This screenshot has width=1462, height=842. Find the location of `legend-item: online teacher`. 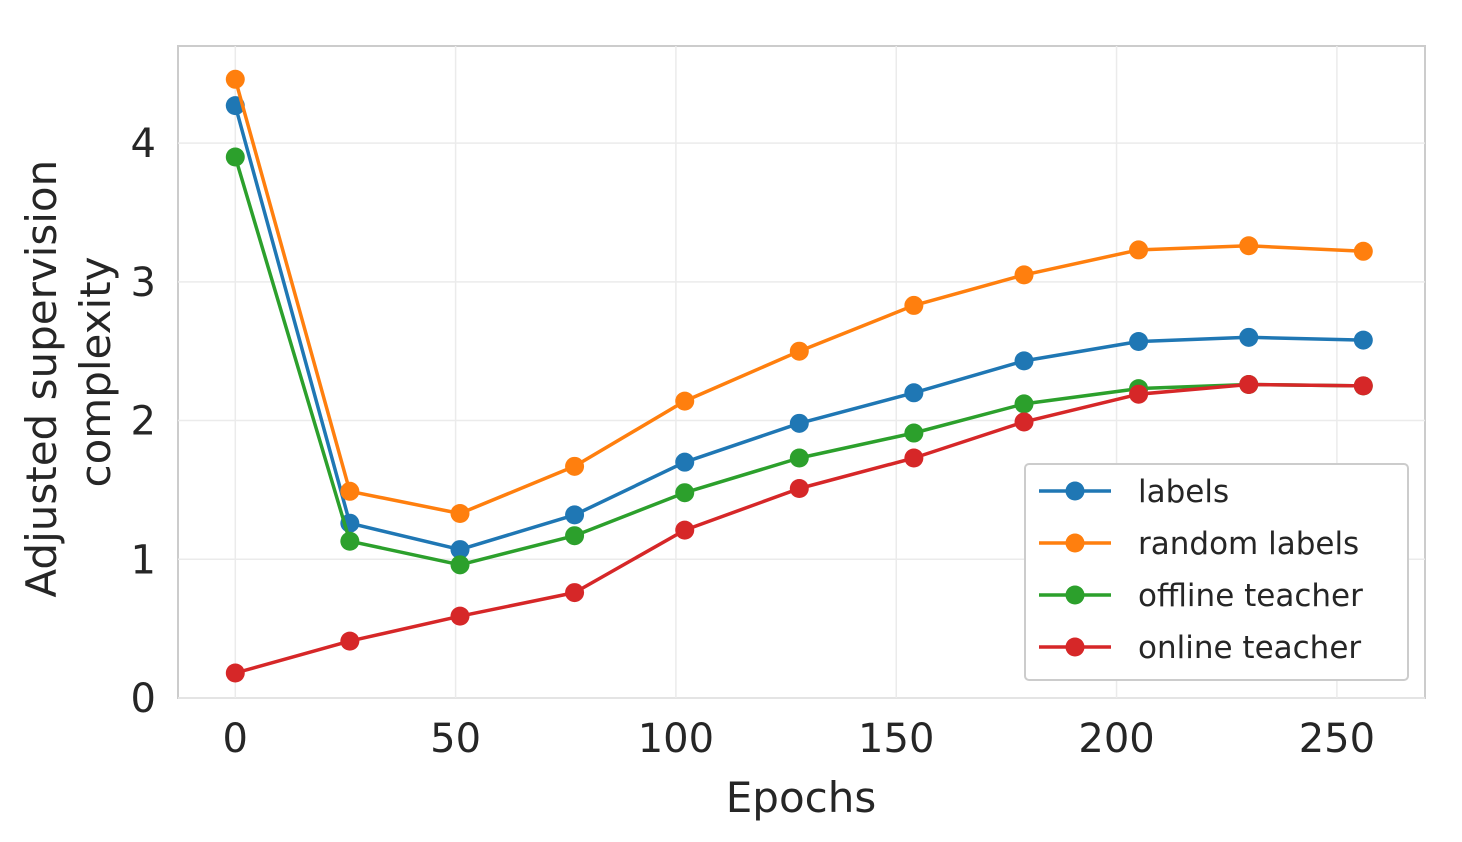

legend-item: online teacher is located at coordinates (1200, 648).